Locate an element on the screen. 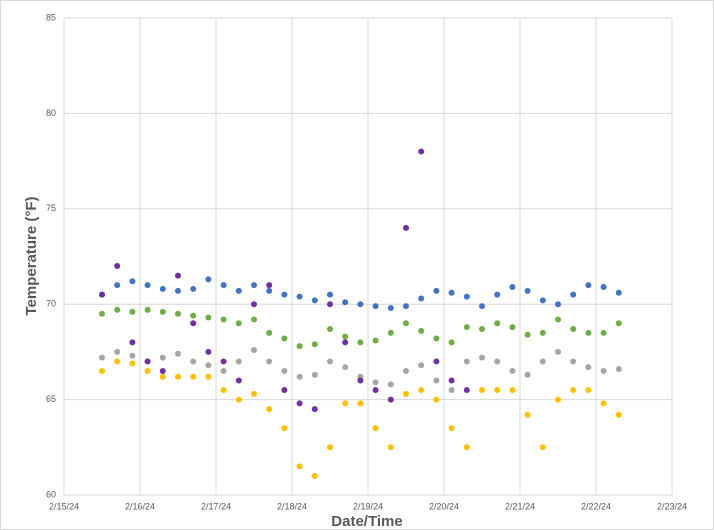 The width and height of the screenshot is (714, 530). y-tick-label: 85 is located at coordinates (51, 17).